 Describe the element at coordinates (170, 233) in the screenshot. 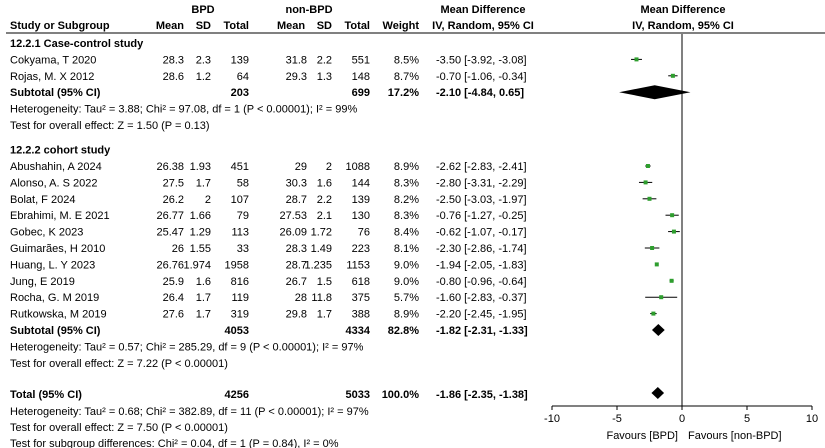

I see `study-6-mean1: 25.47` at that location.